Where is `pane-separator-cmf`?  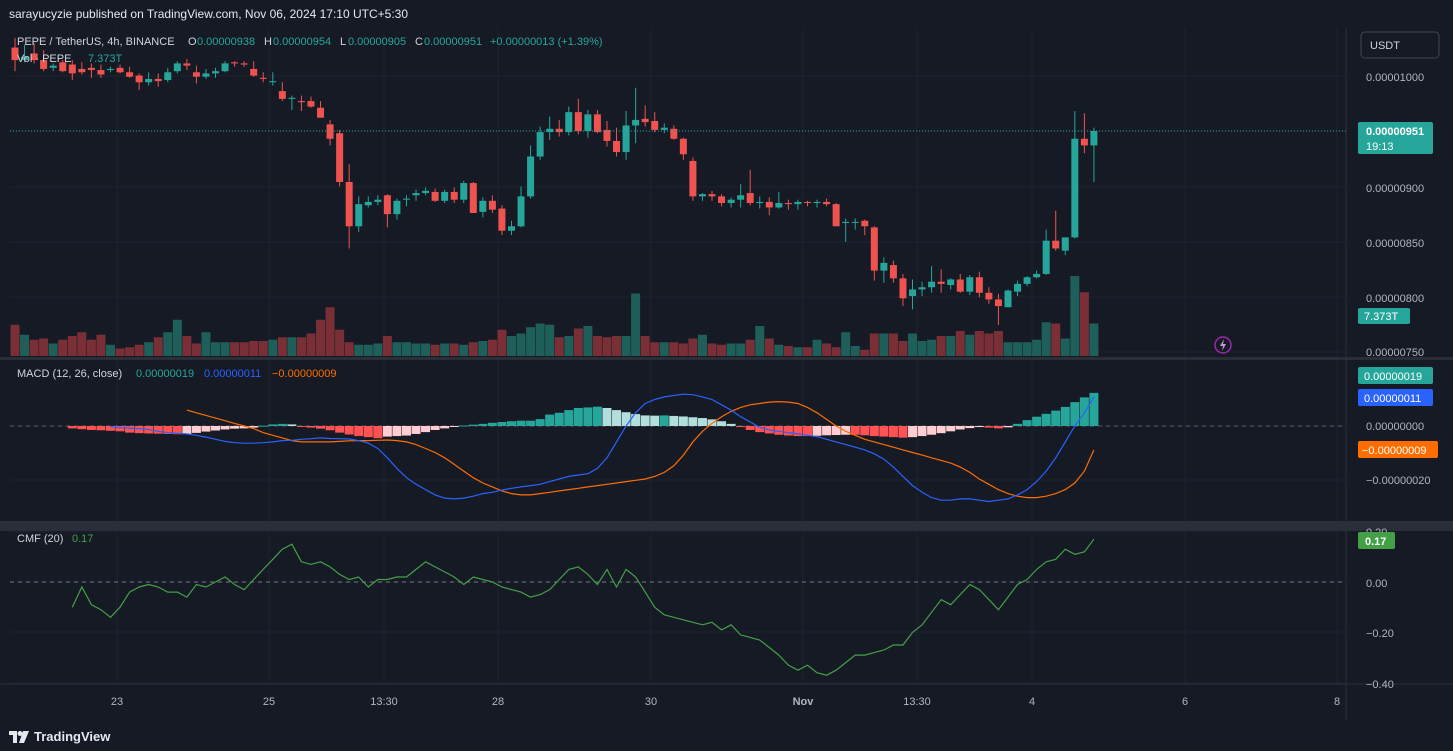 pane-separator-cmf is located at coordinates (726, 526).